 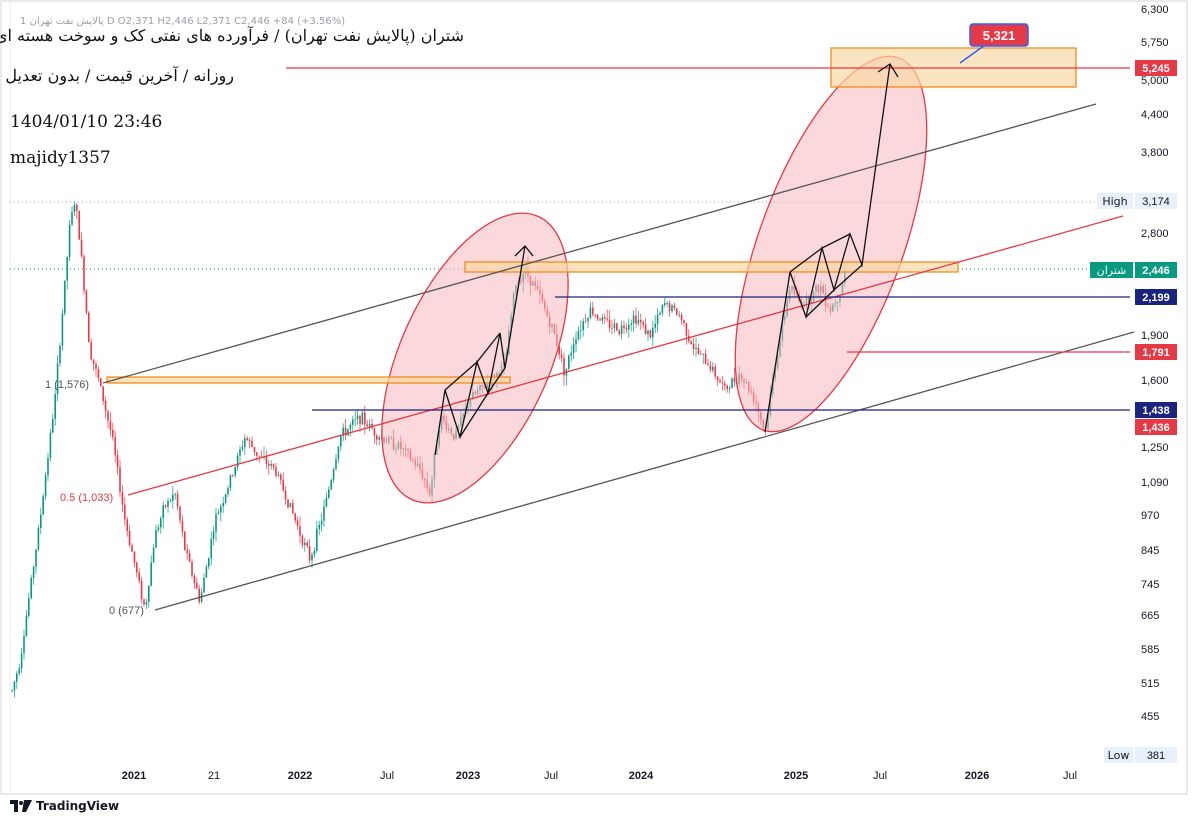 What do you see at coordinates (1155, 43) in the screenshot?
I see `y-tick-label: 5,750` at bounding box center [1155, 43].